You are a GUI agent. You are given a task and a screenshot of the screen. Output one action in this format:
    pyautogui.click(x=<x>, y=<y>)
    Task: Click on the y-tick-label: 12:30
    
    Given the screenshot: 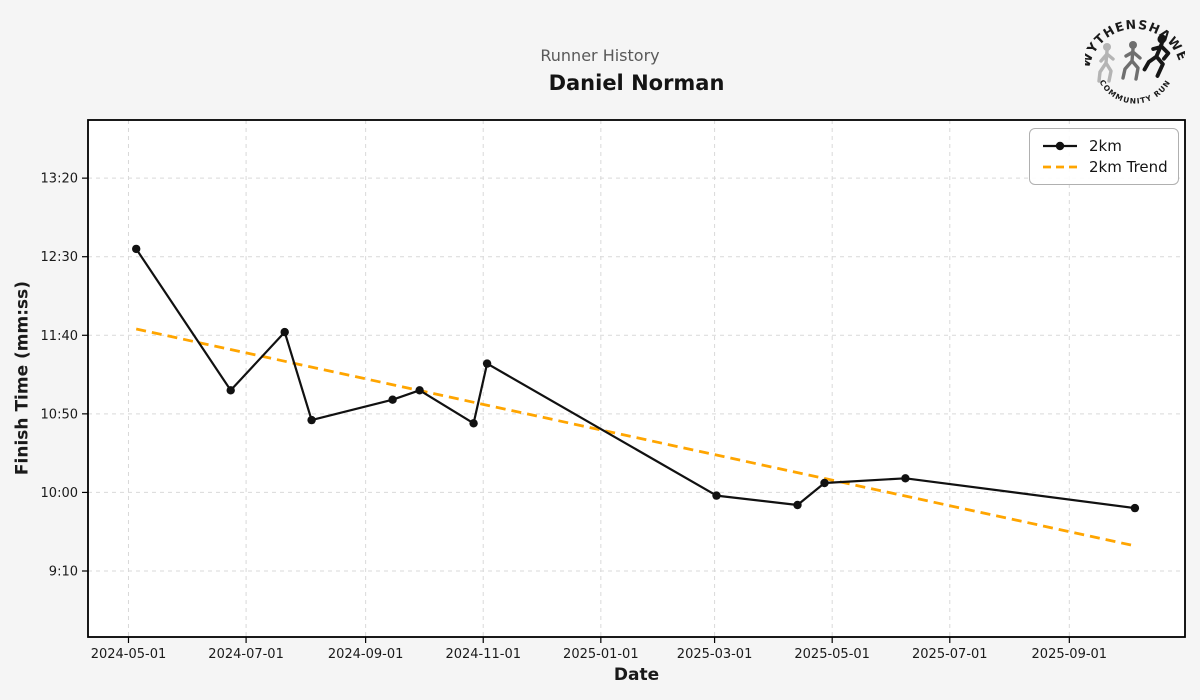 What is the action you would take?
    pyautogui.click(x=59, y=257)
    